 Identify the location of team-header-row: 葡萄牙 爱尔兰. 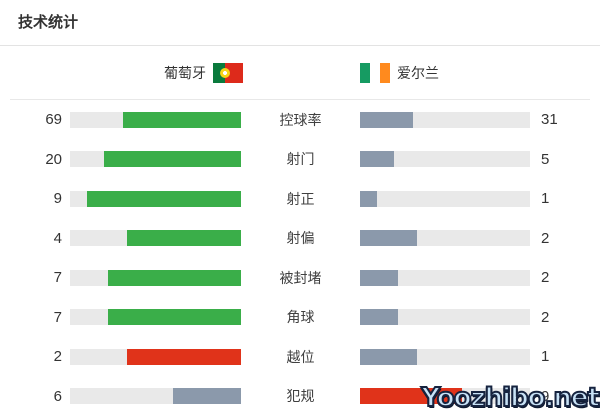
(300, 72).